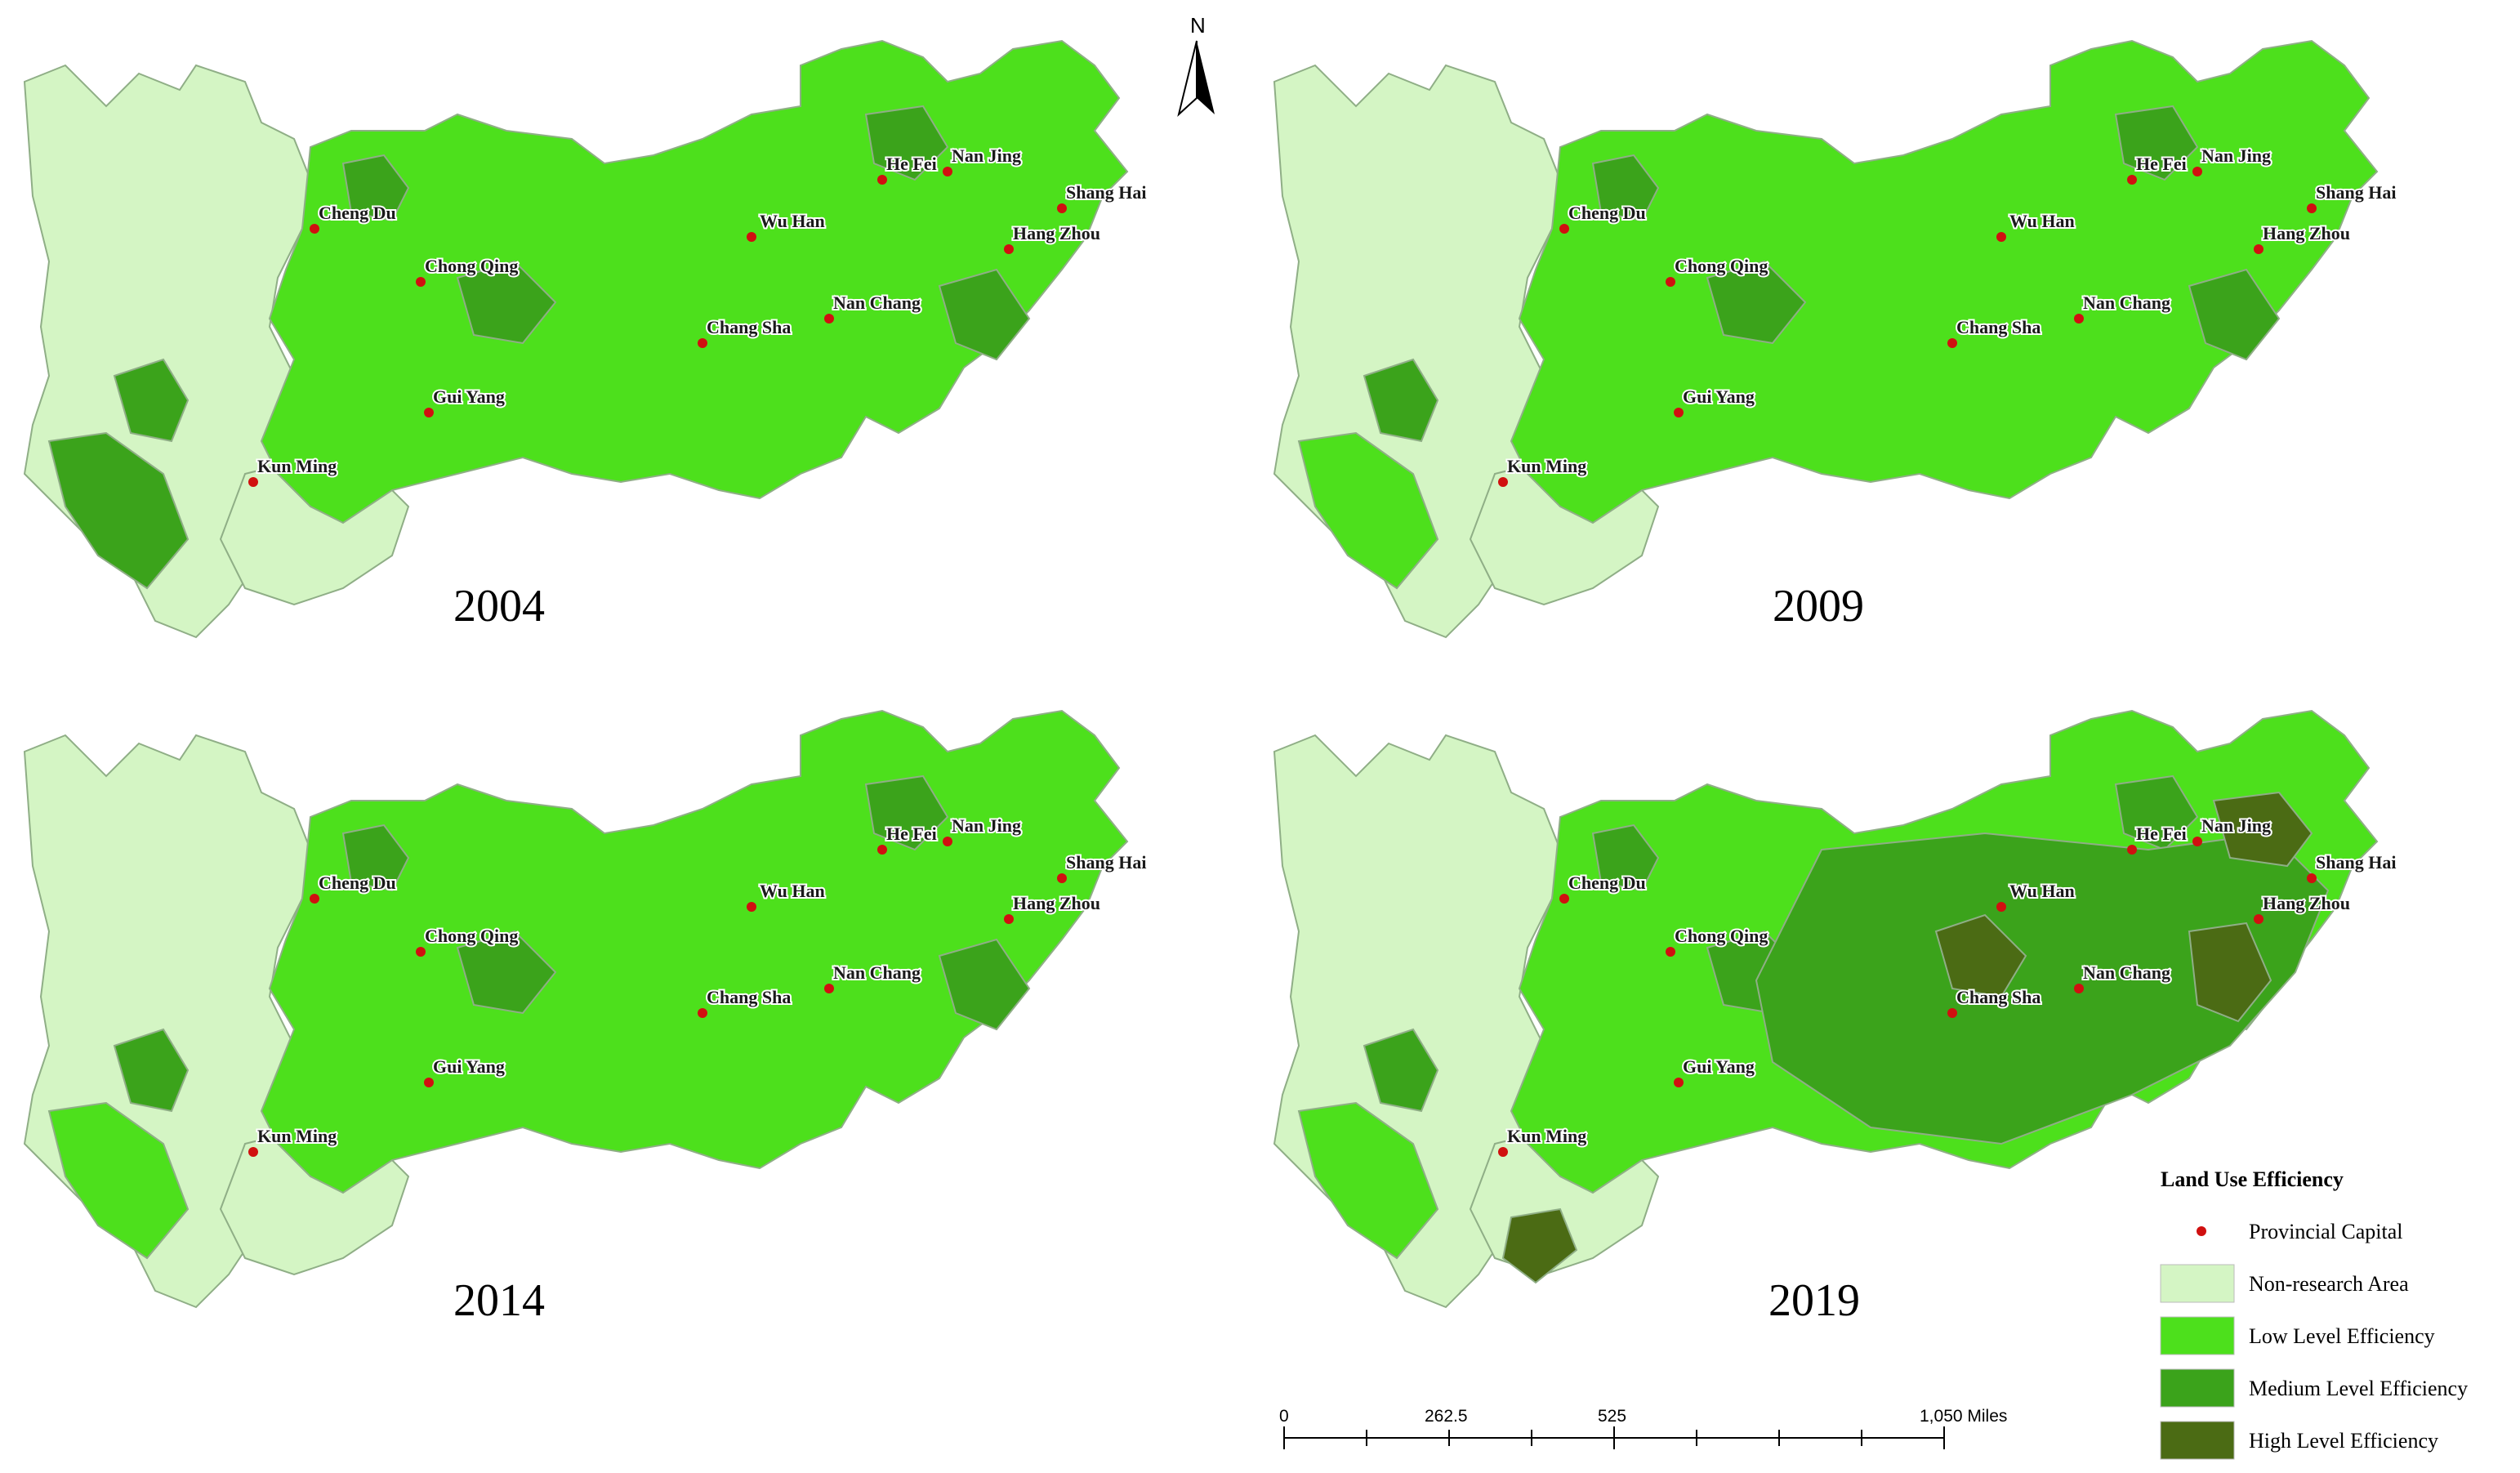 The width and height of the screenshot is (2520, 1473). Describe the element at coordinates (1447, 1416) in the screenshot. I see `scale-tick-262: 262.5` at that location.